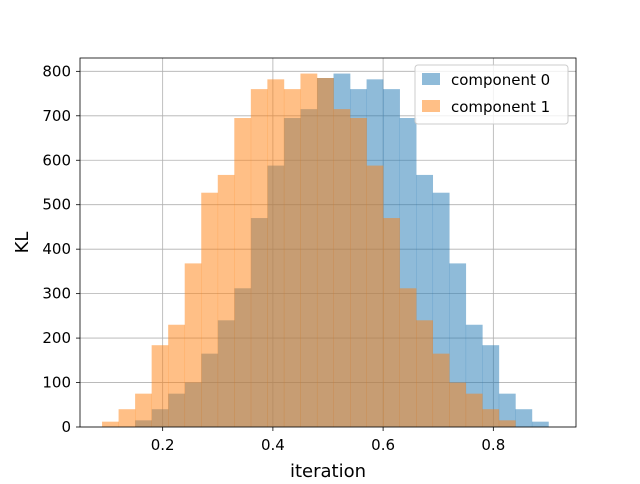 Image resolution: width=640 pixels, height=484 pixels. I want to click on x-tick-label: 0.6, so click(383, 445).